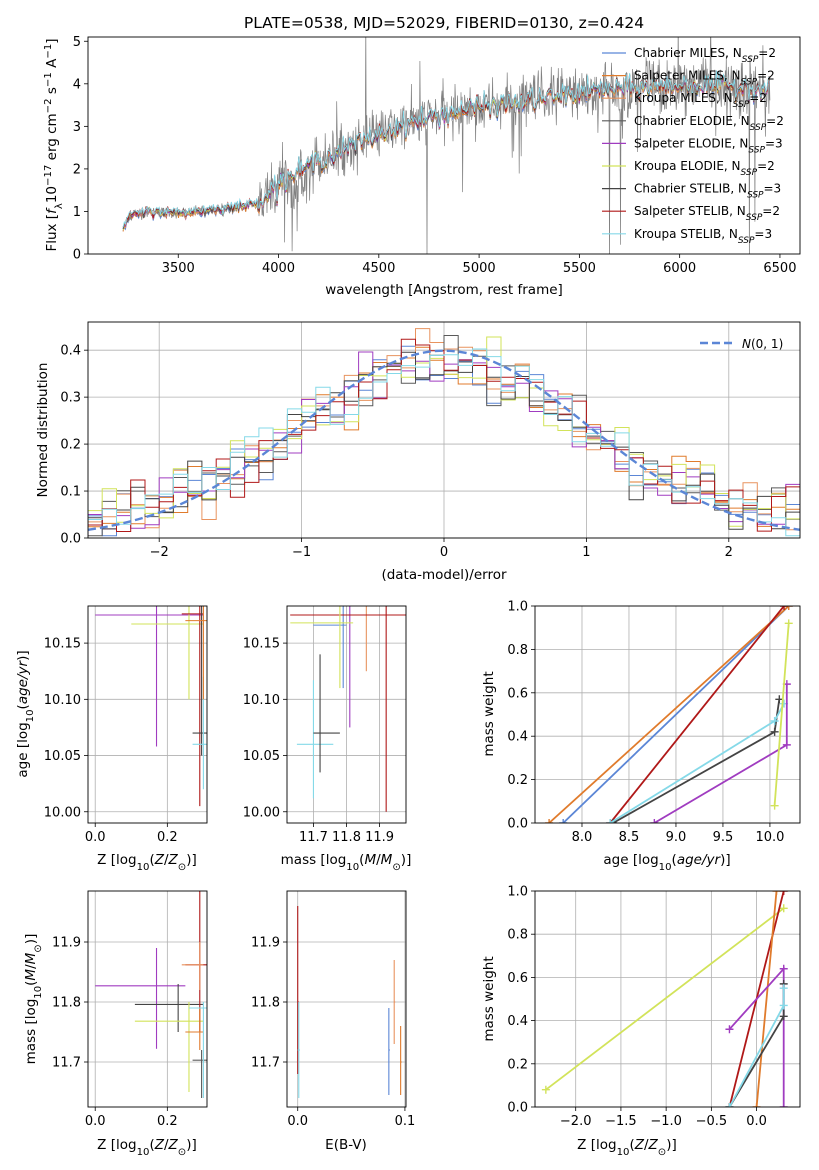  Describe the element at coordinates (77, 84) in the screenshot. I see `y-tick-label: 4` at that location.